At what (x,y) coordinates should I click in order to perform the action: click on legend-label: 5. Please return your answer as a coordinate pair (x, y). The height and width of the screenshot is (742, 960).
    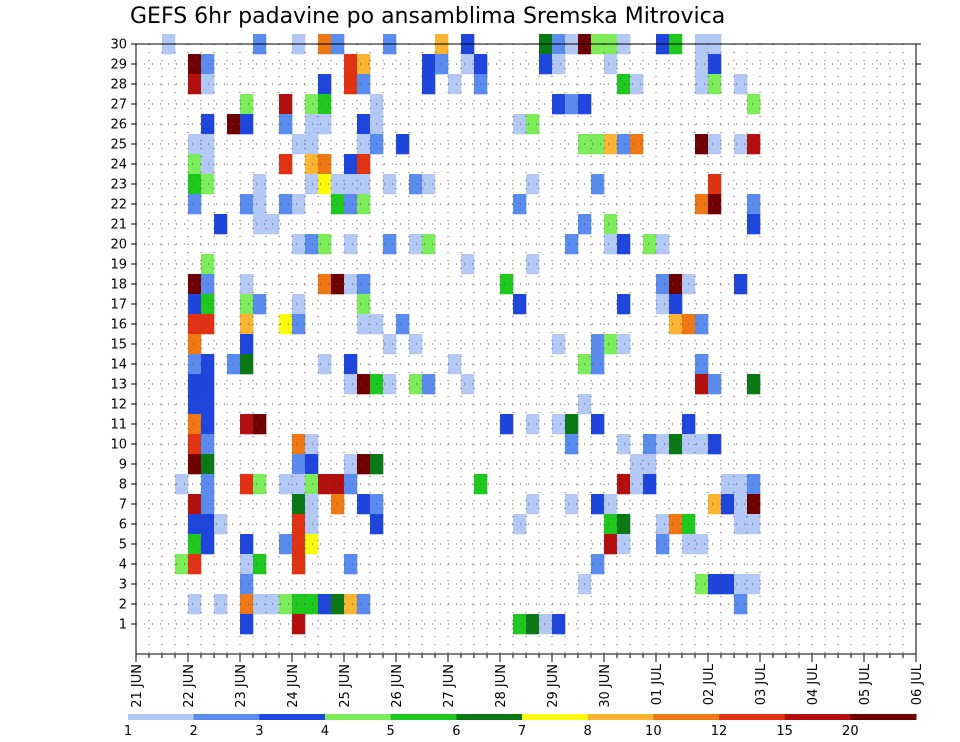
    Looking at the image, I should click on (391, 731).